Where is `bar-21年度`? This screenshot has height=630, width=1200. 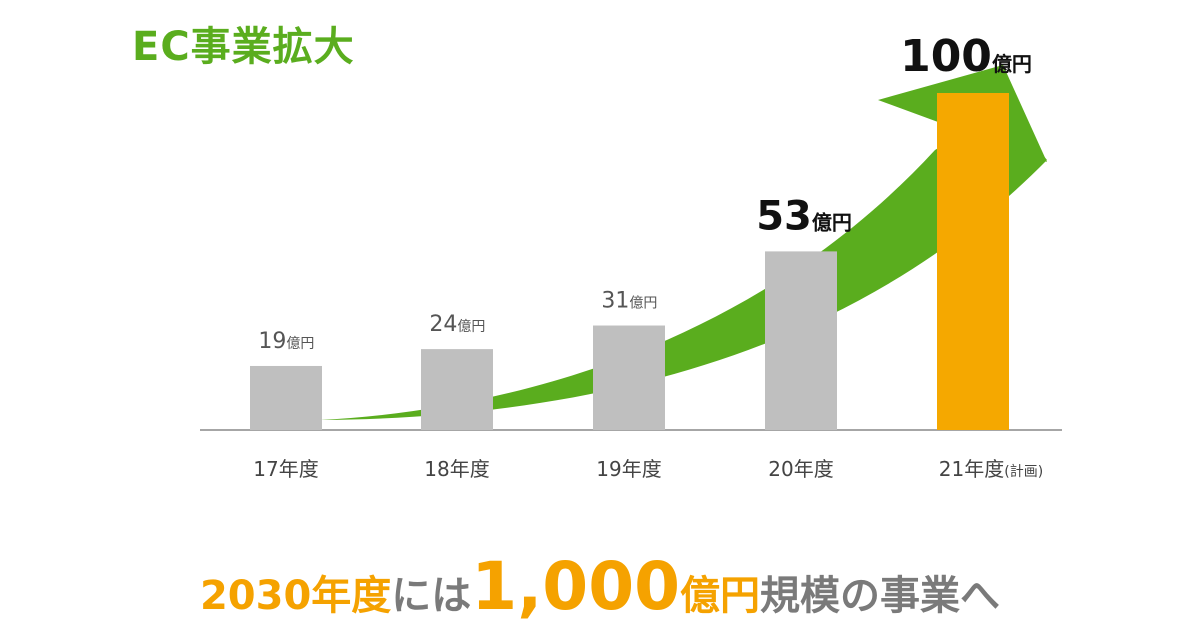 bar-21年度 is located at coordinates (973, 261).